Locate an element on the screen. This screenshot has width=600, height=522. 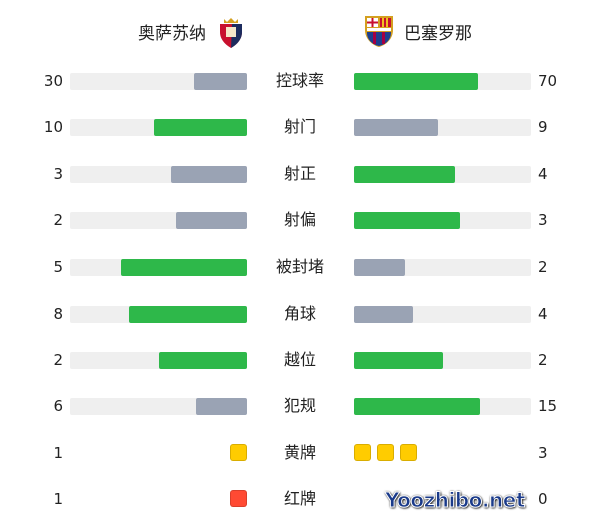
stat-row: 30 控球率 70 is located at coordinates (300, 81).